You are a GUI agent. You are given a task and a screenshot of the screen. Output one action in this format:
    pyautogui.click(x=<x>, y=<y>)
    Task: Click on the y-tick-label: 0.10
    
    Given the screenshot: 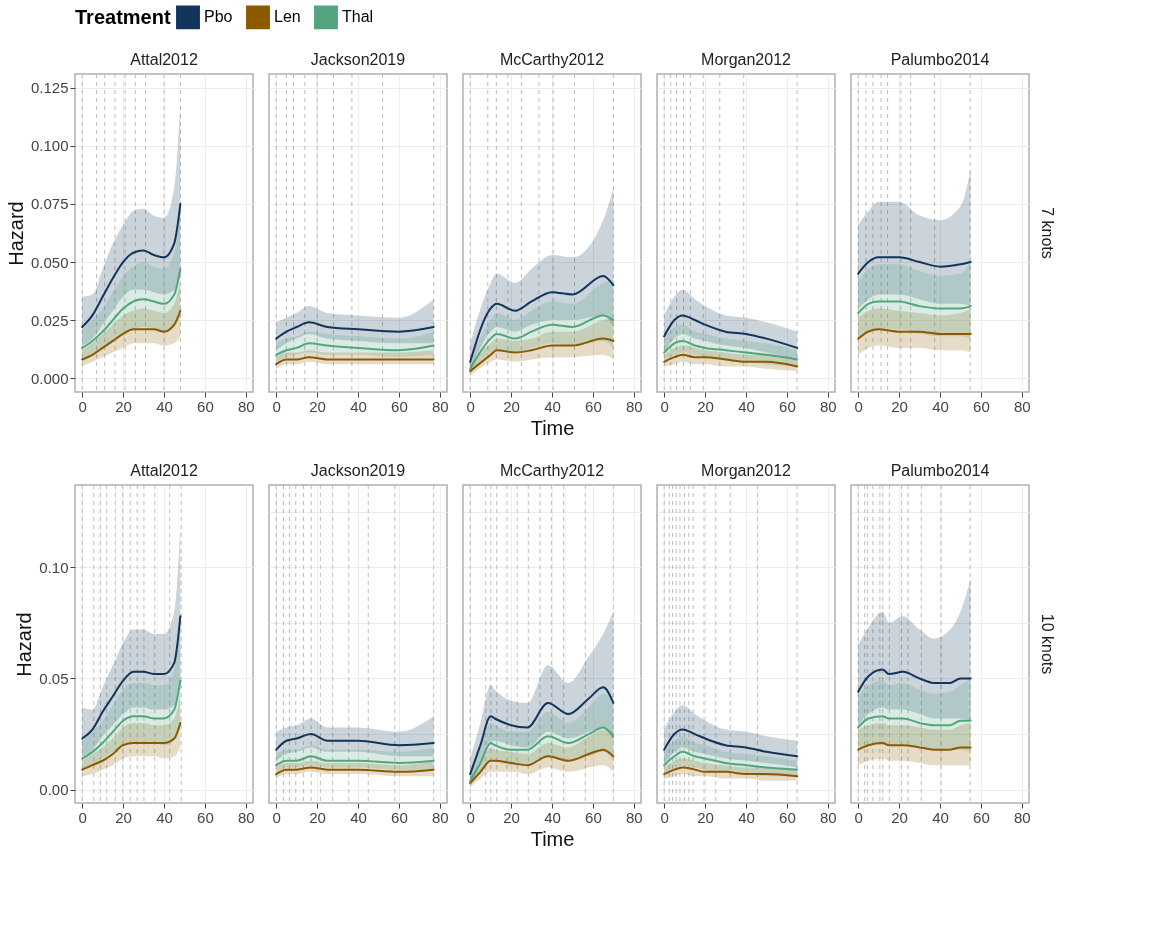 What is the action you would take?
    pyautogui.click(x=54, y=567)
    